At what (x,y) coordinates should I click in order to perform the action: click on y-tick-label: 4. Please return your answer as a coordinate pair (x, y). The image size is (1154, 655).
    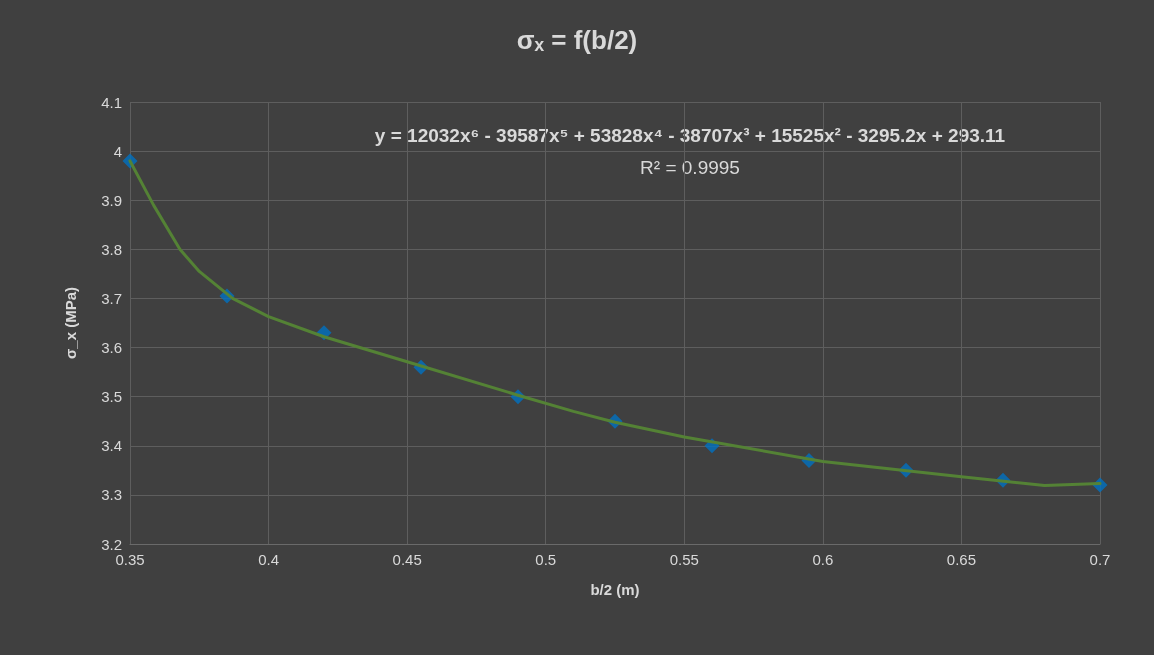
    Looking at the image, I should click on (117, 151).